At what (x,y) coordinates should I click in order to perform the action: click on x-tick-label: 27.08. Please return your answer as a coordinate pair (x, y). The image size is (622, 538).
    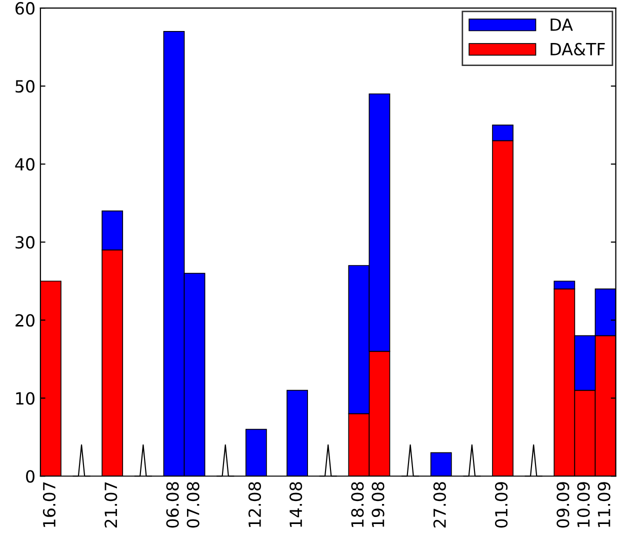
    Looking at the image, I should click on (439, 505).